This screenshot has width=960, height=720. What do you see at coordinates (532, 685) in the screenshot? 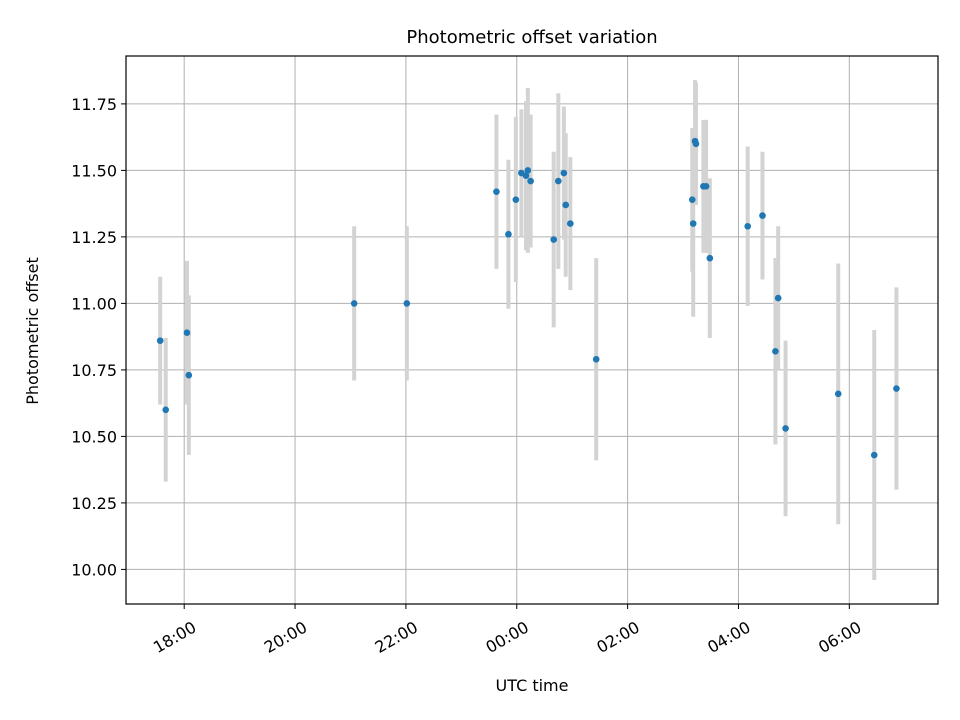
I see `x-axis-label: UTC time` at bounding box center [532, 685].